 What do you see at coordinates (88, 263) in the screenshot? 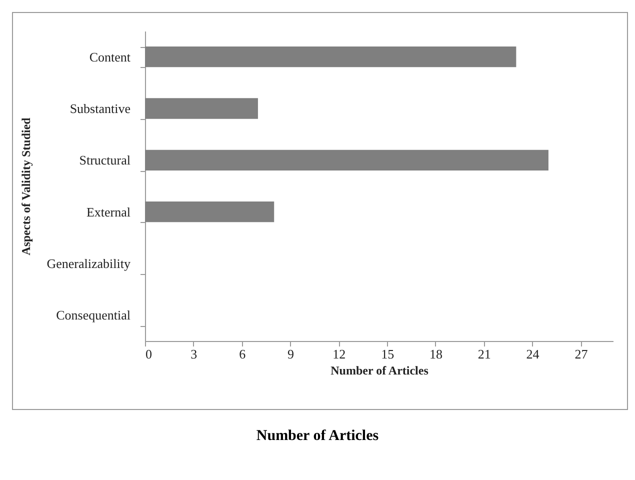
I see `y-tick-label: Generalizability` at bounding box center [88, 263].